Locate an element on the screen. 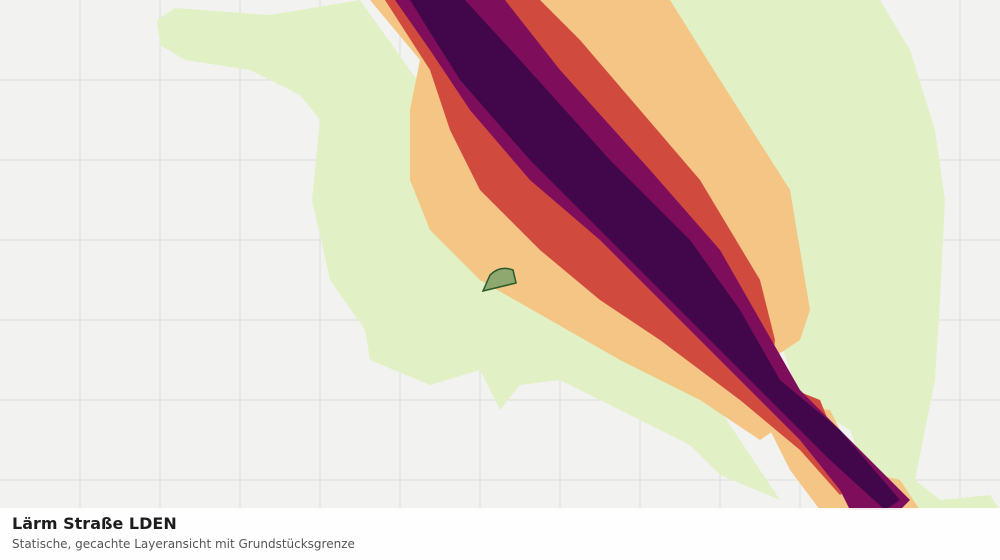 Image resolution: width=1000 pixels, height=560 pixels. layer-title: Lärm Straße LDEN is located at coordinates (94, 523).